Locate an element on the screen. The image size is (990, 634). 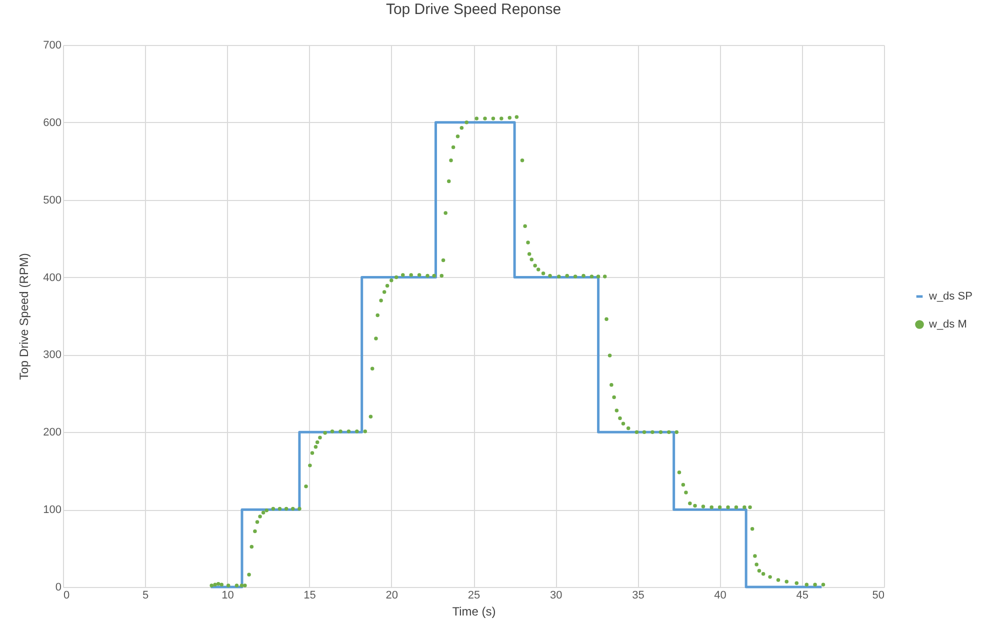
y-tick-label: 100 is located at coordinates (52, 510).